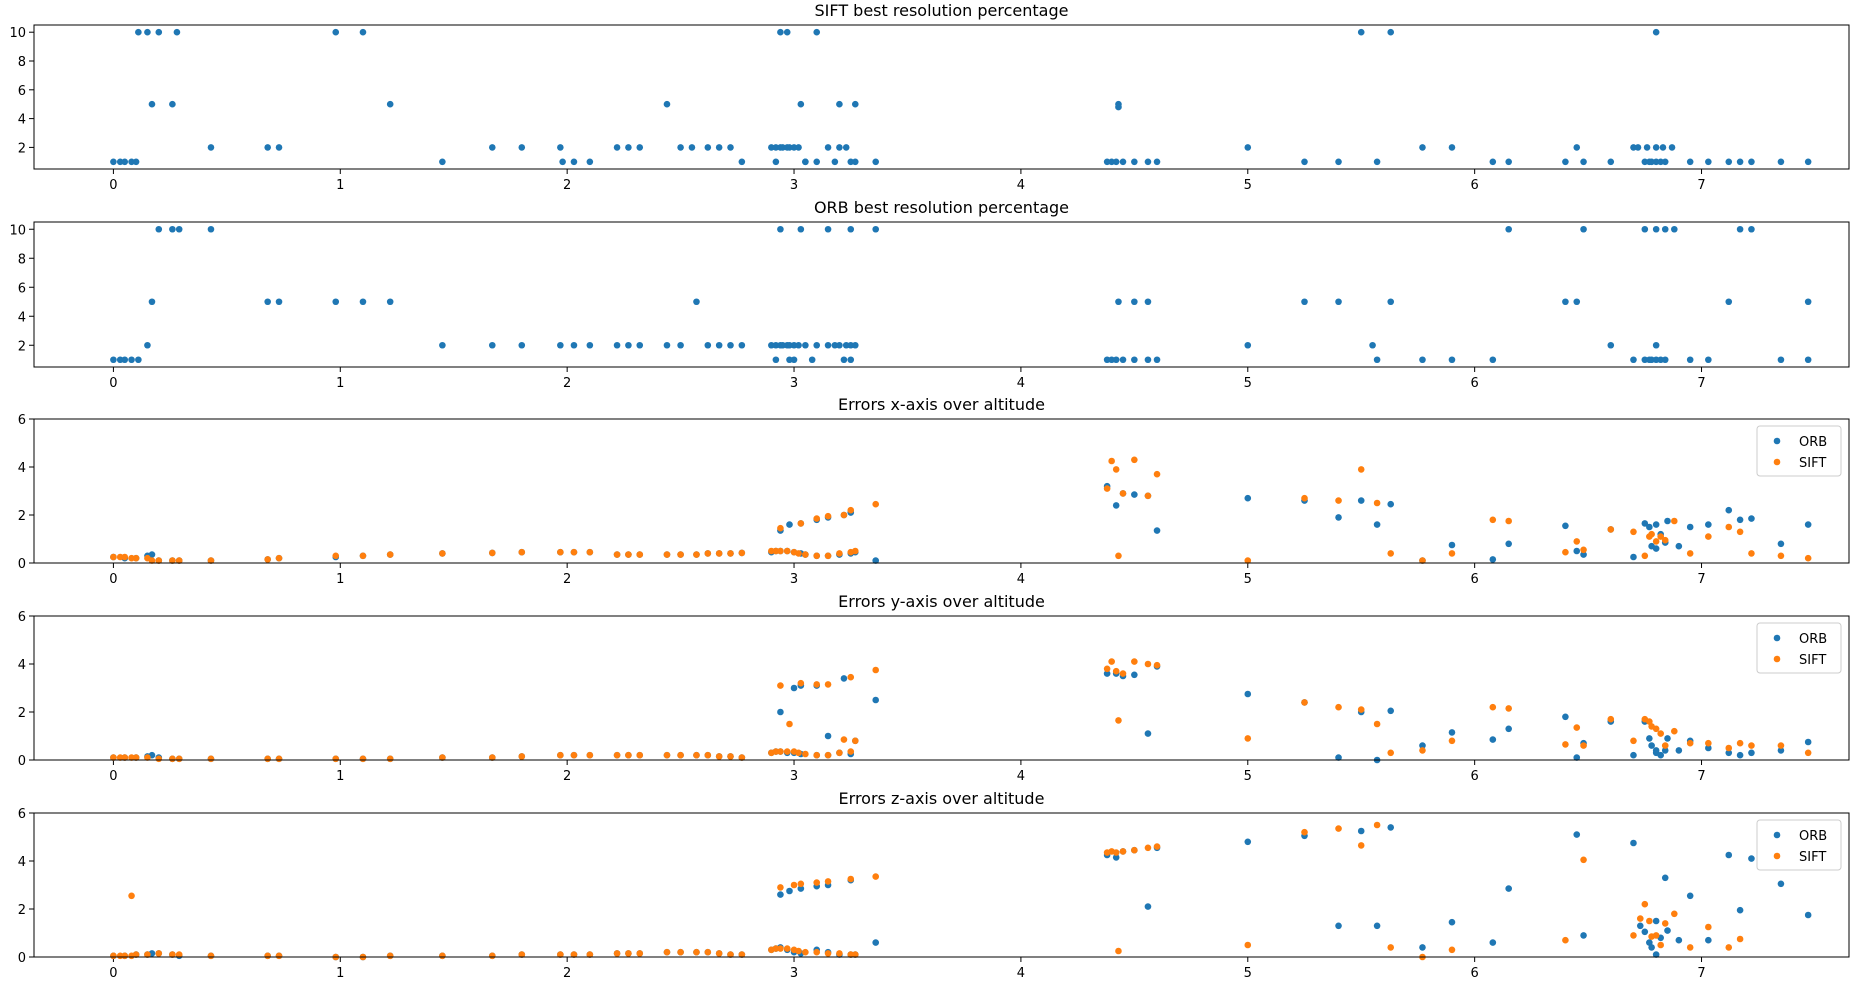  I want to click on x-tick-label: 2, so click(567, 383).